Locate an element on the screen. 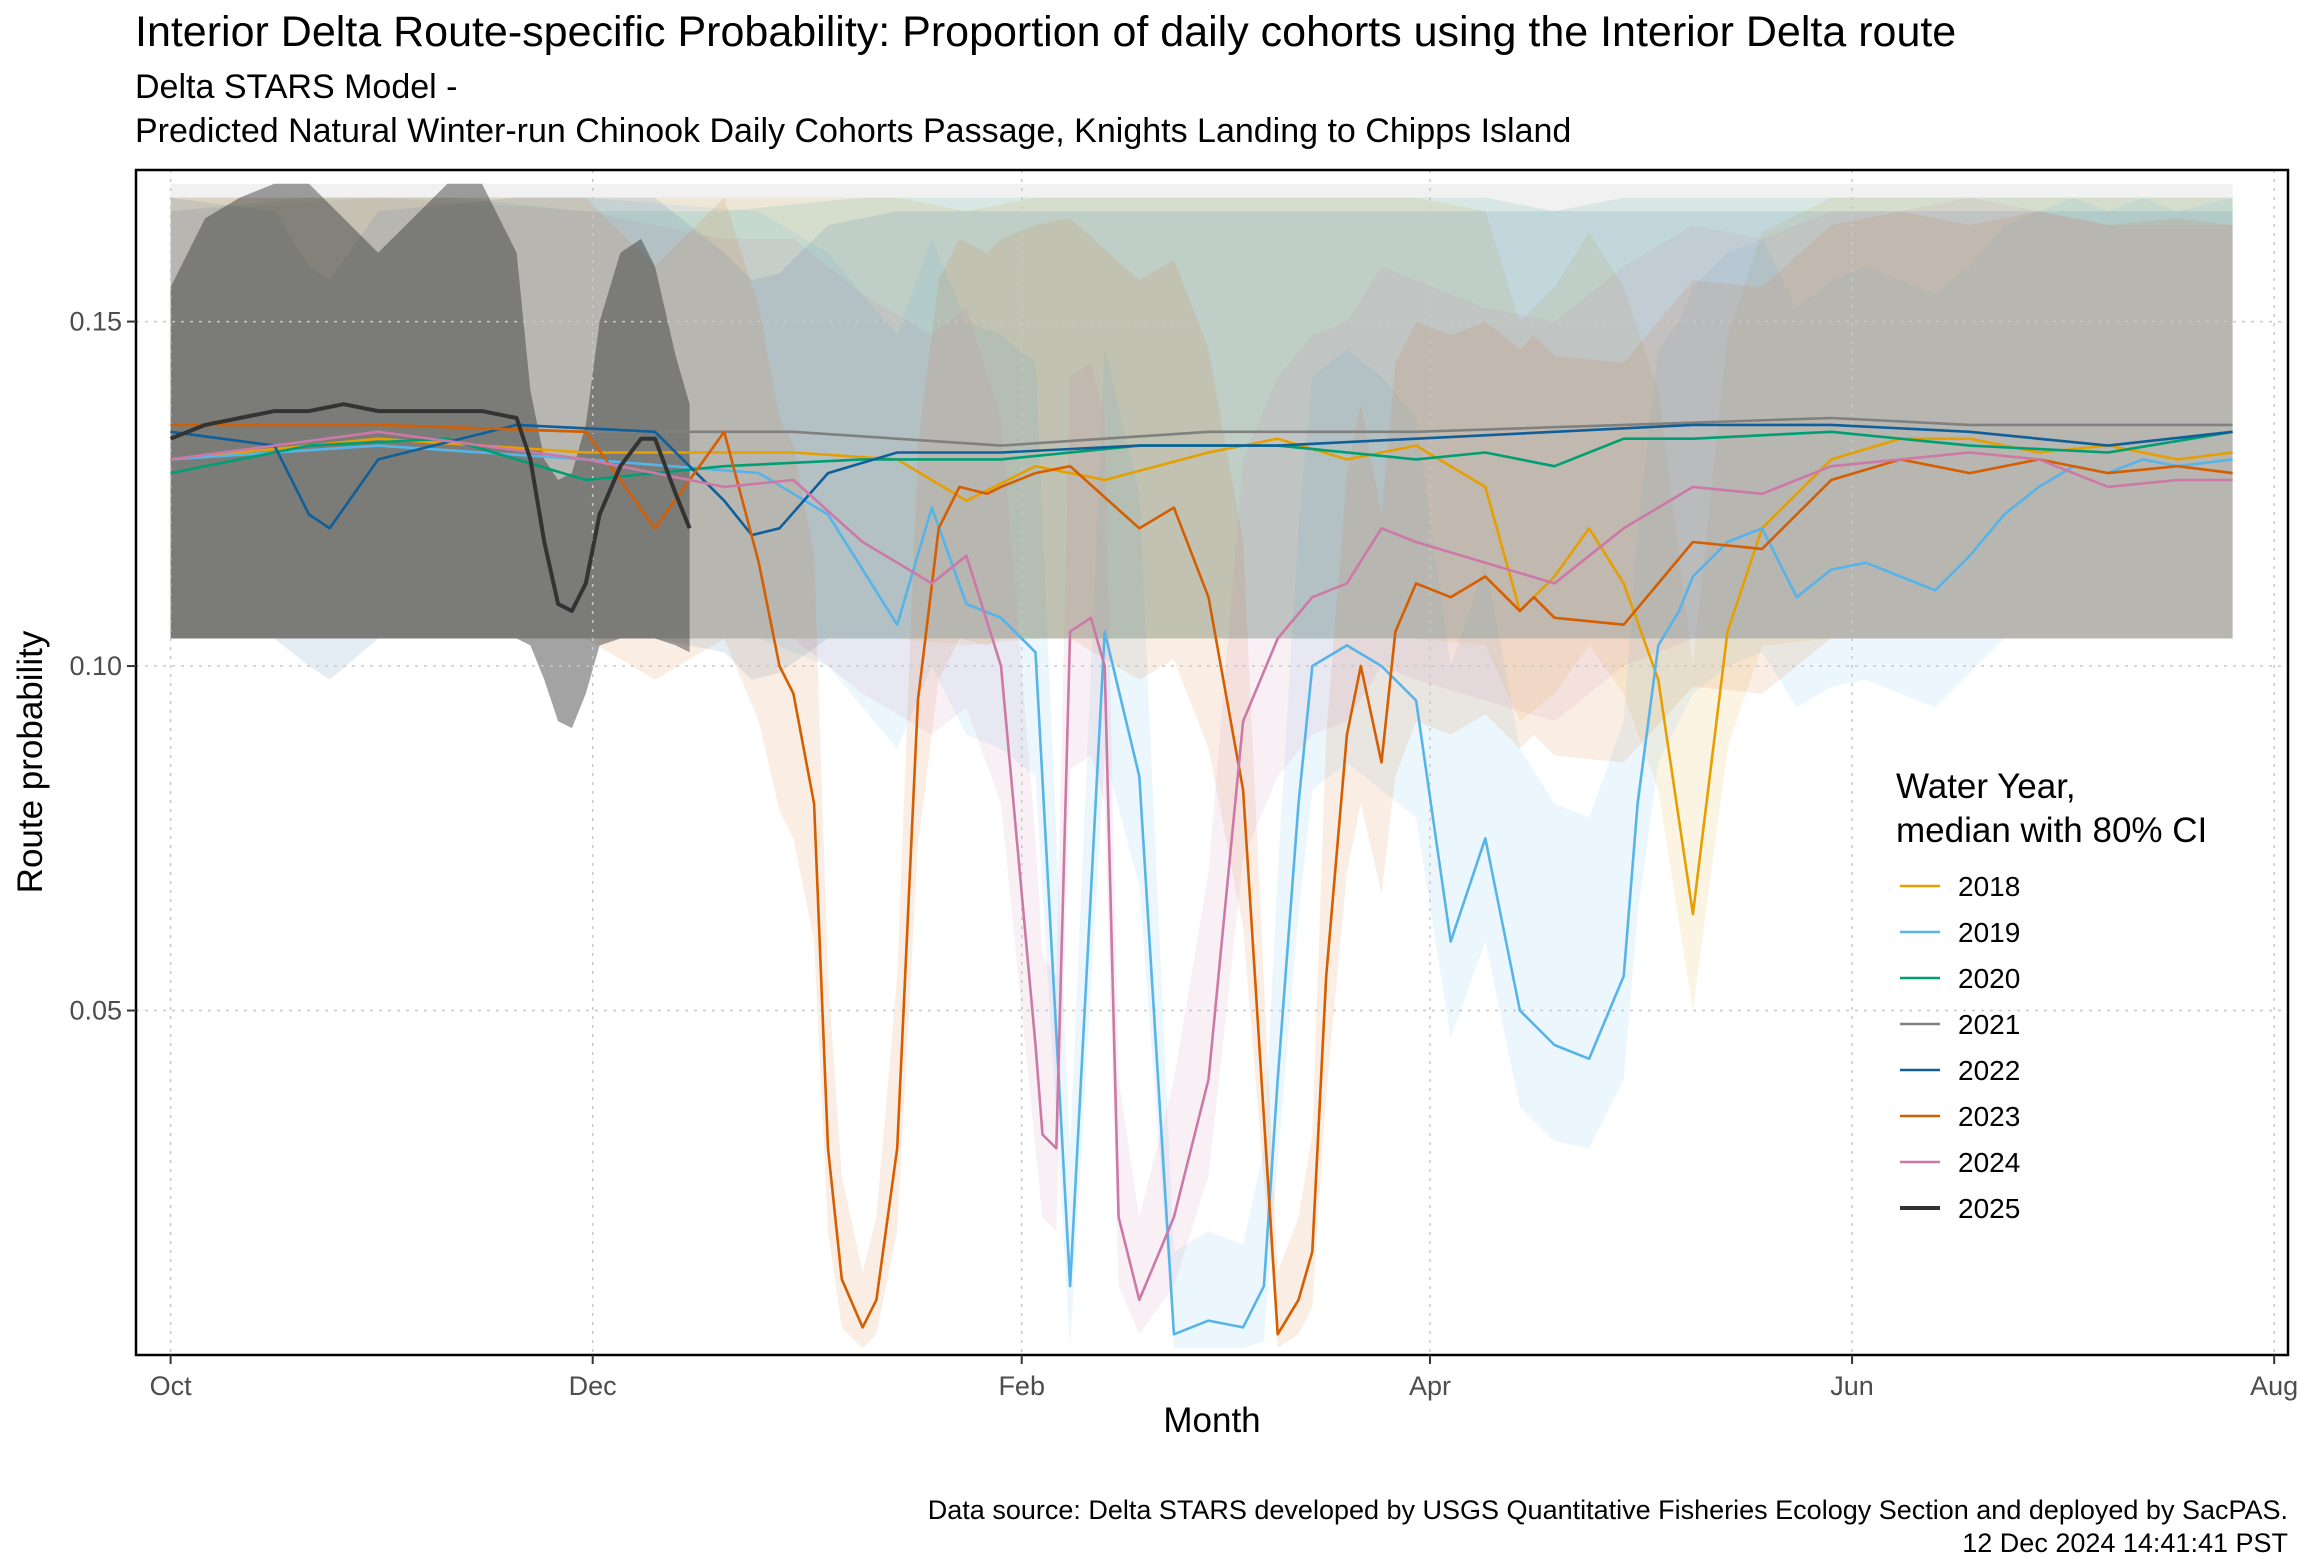  legend-label-2022: 2022 is located at coordinates (1989, 1070).